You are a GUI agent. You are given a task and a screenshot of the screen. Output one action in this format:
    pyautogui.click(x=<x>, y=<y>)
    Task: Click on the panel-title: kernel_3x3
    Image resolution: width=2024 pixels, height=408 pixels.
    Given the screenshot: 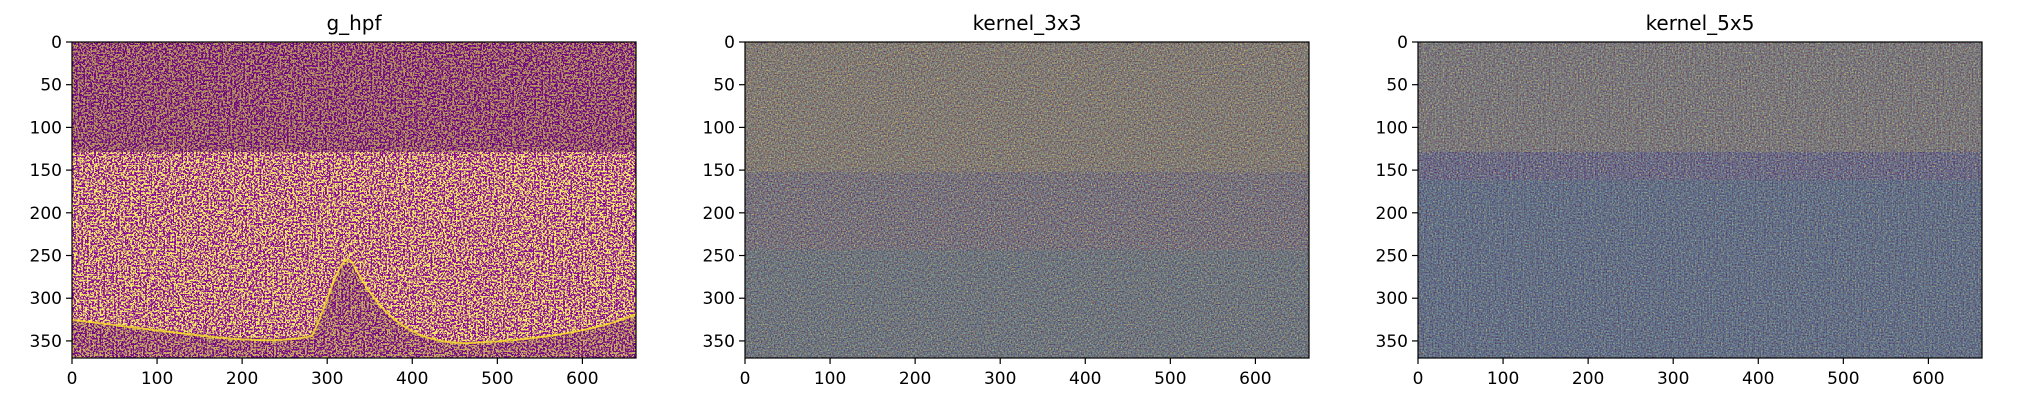 What is the action you would take?
    pyautogui.click(x=1027, y=23)
    